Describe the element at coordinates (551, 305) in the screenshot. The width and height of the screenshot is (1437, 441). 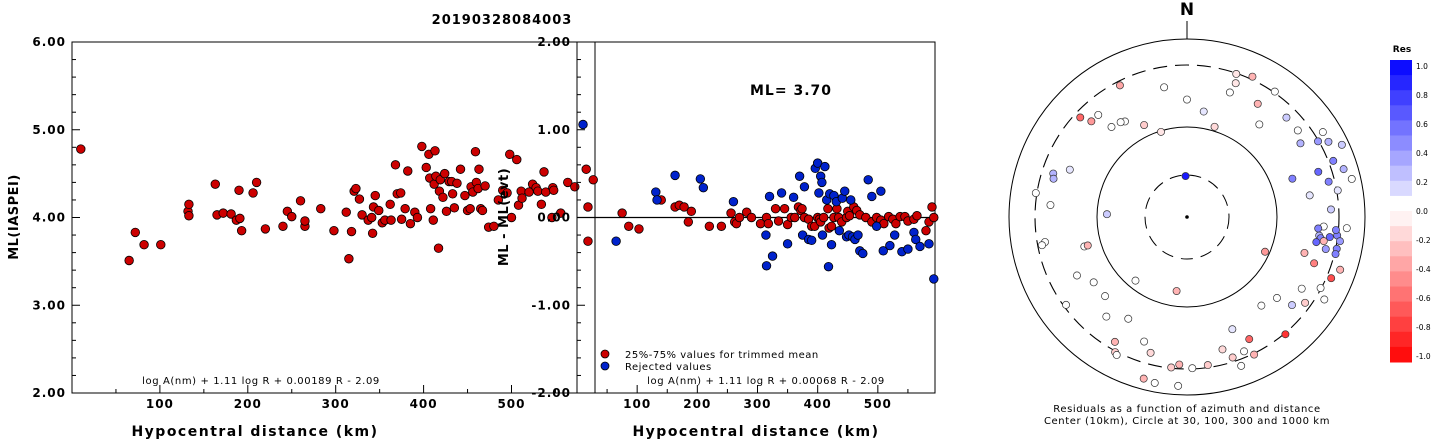
I see `p2-ytick-label: -1.00` at that location.